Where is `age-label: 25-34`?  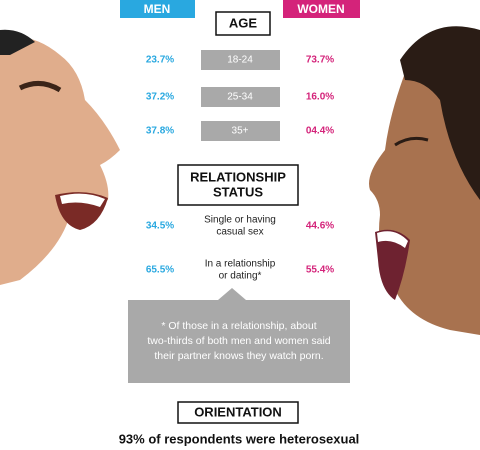 age-label: 25-34 is located at coordinates (240, 97).